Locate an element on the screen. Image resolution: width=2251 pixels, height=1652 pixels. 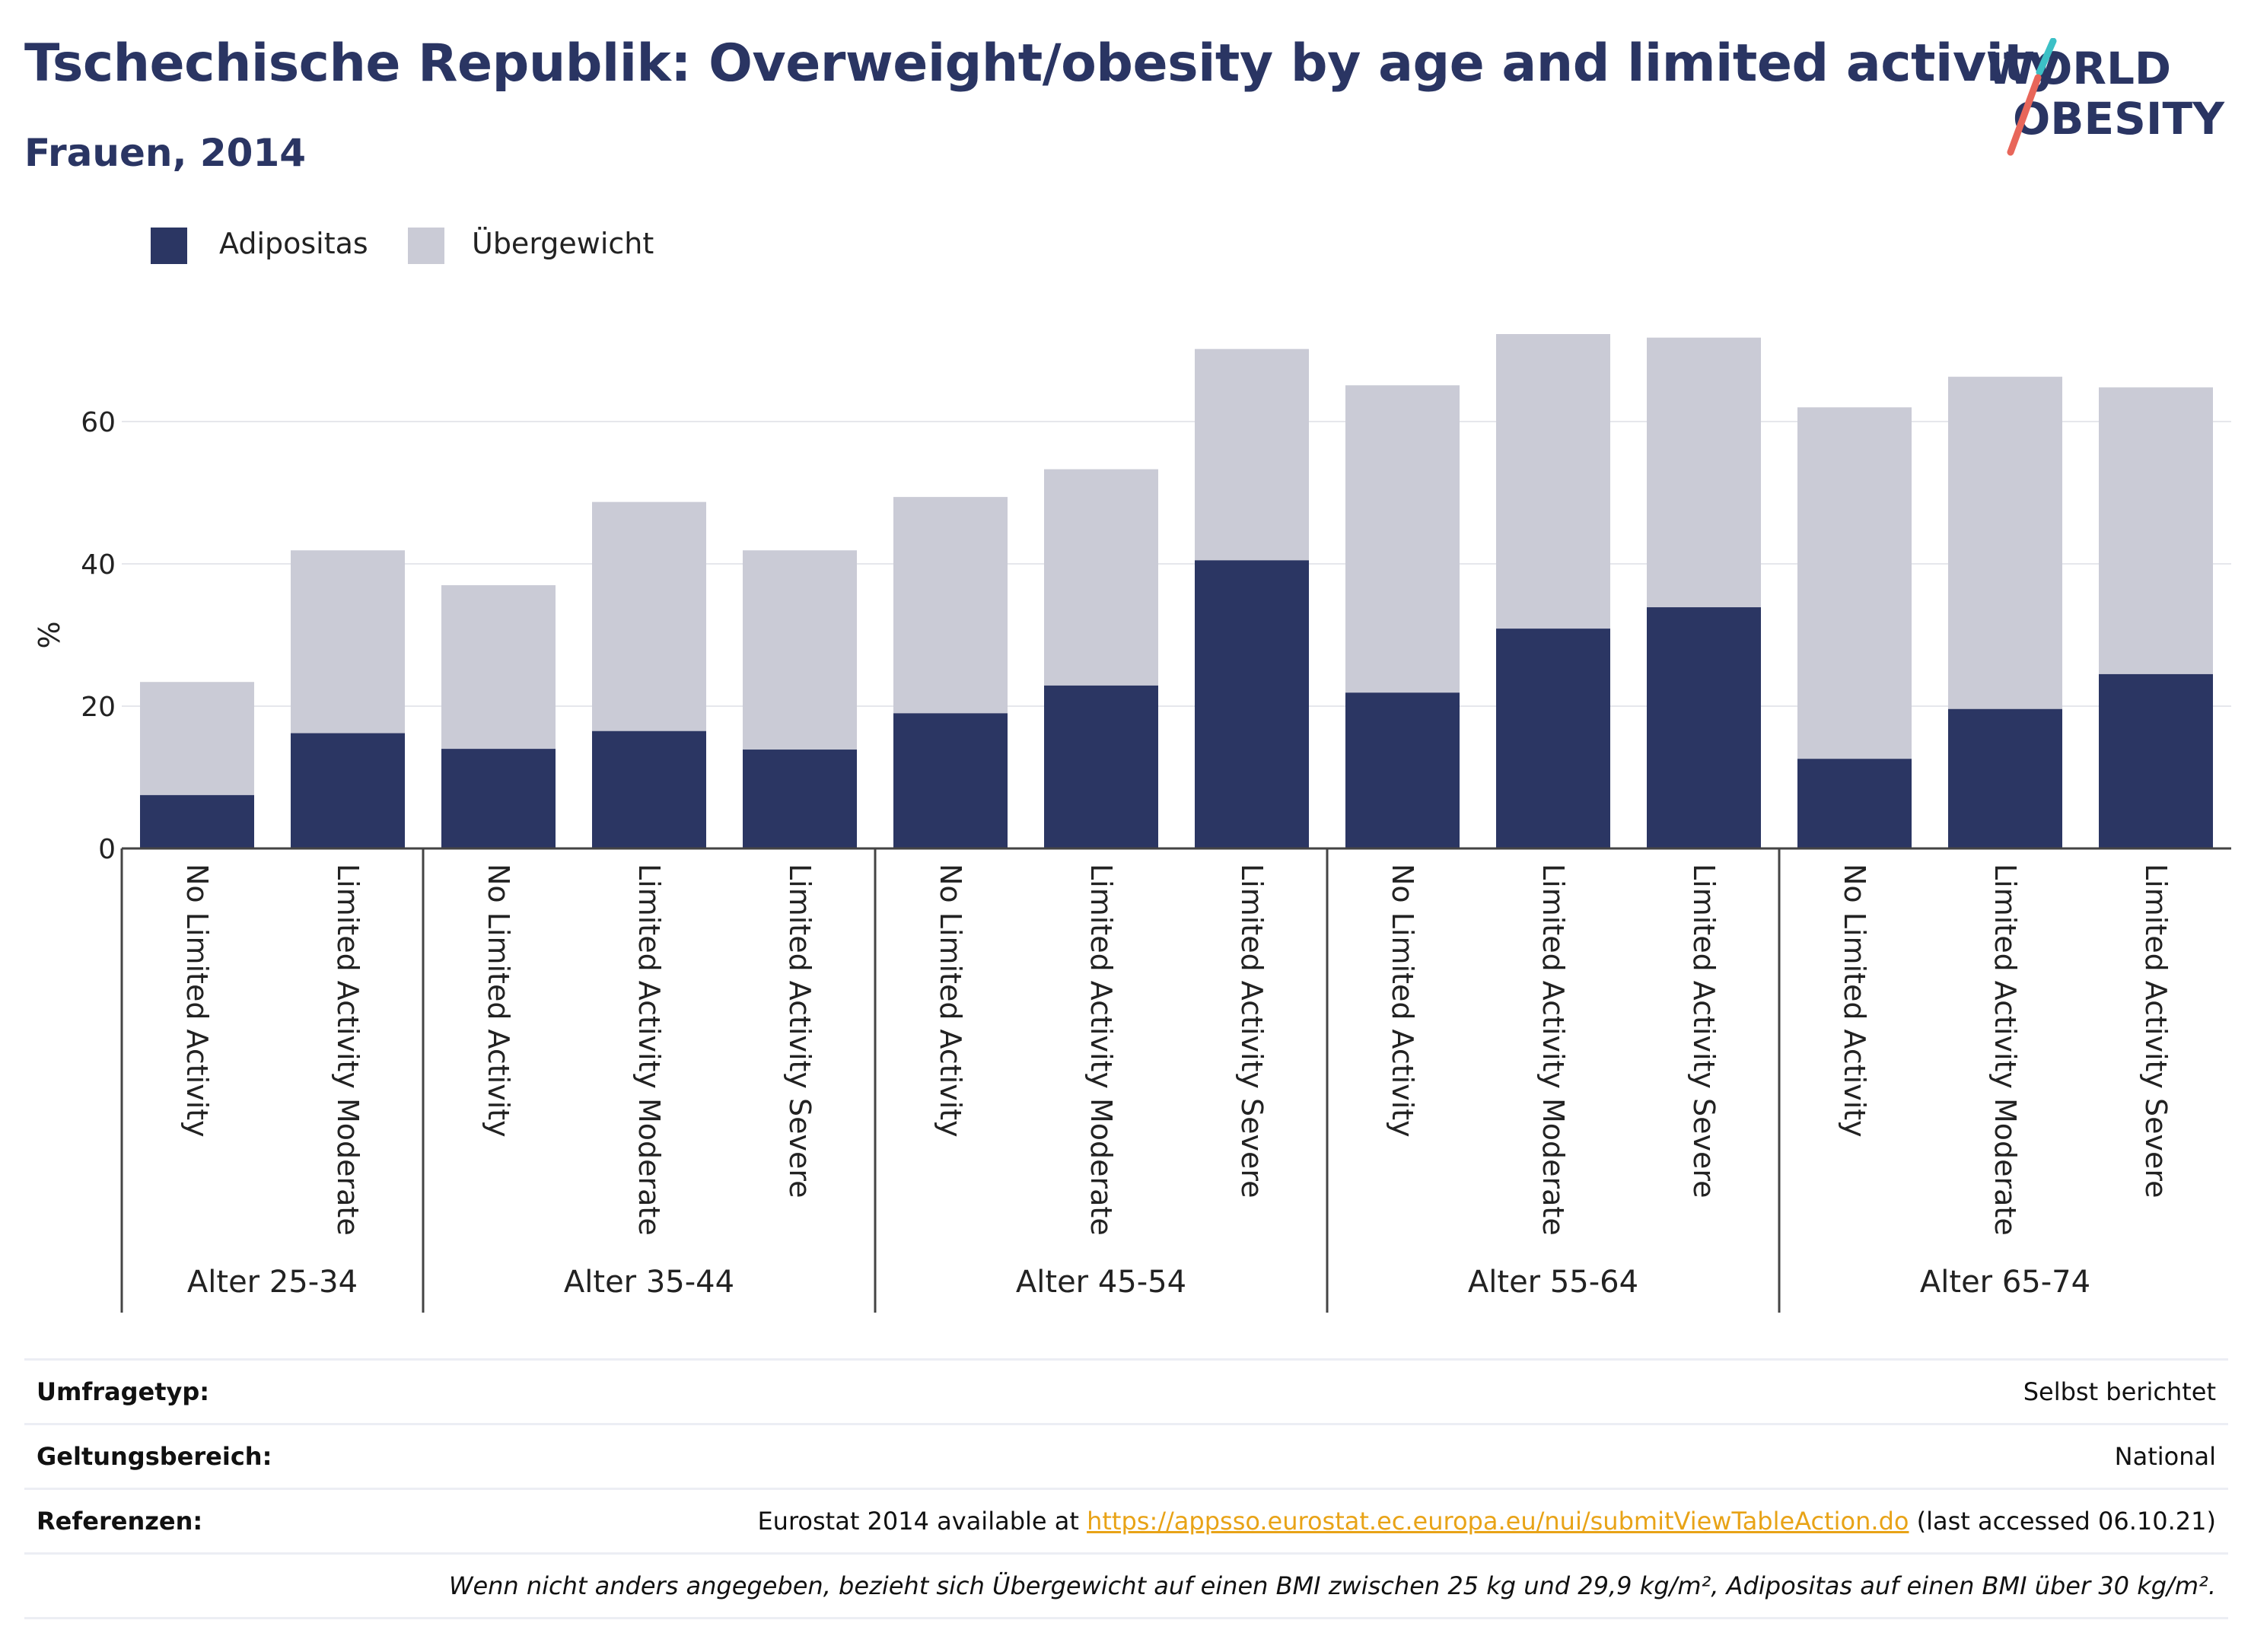
group-label: Alter 45-54 is located at coordinates (1101, 1282).